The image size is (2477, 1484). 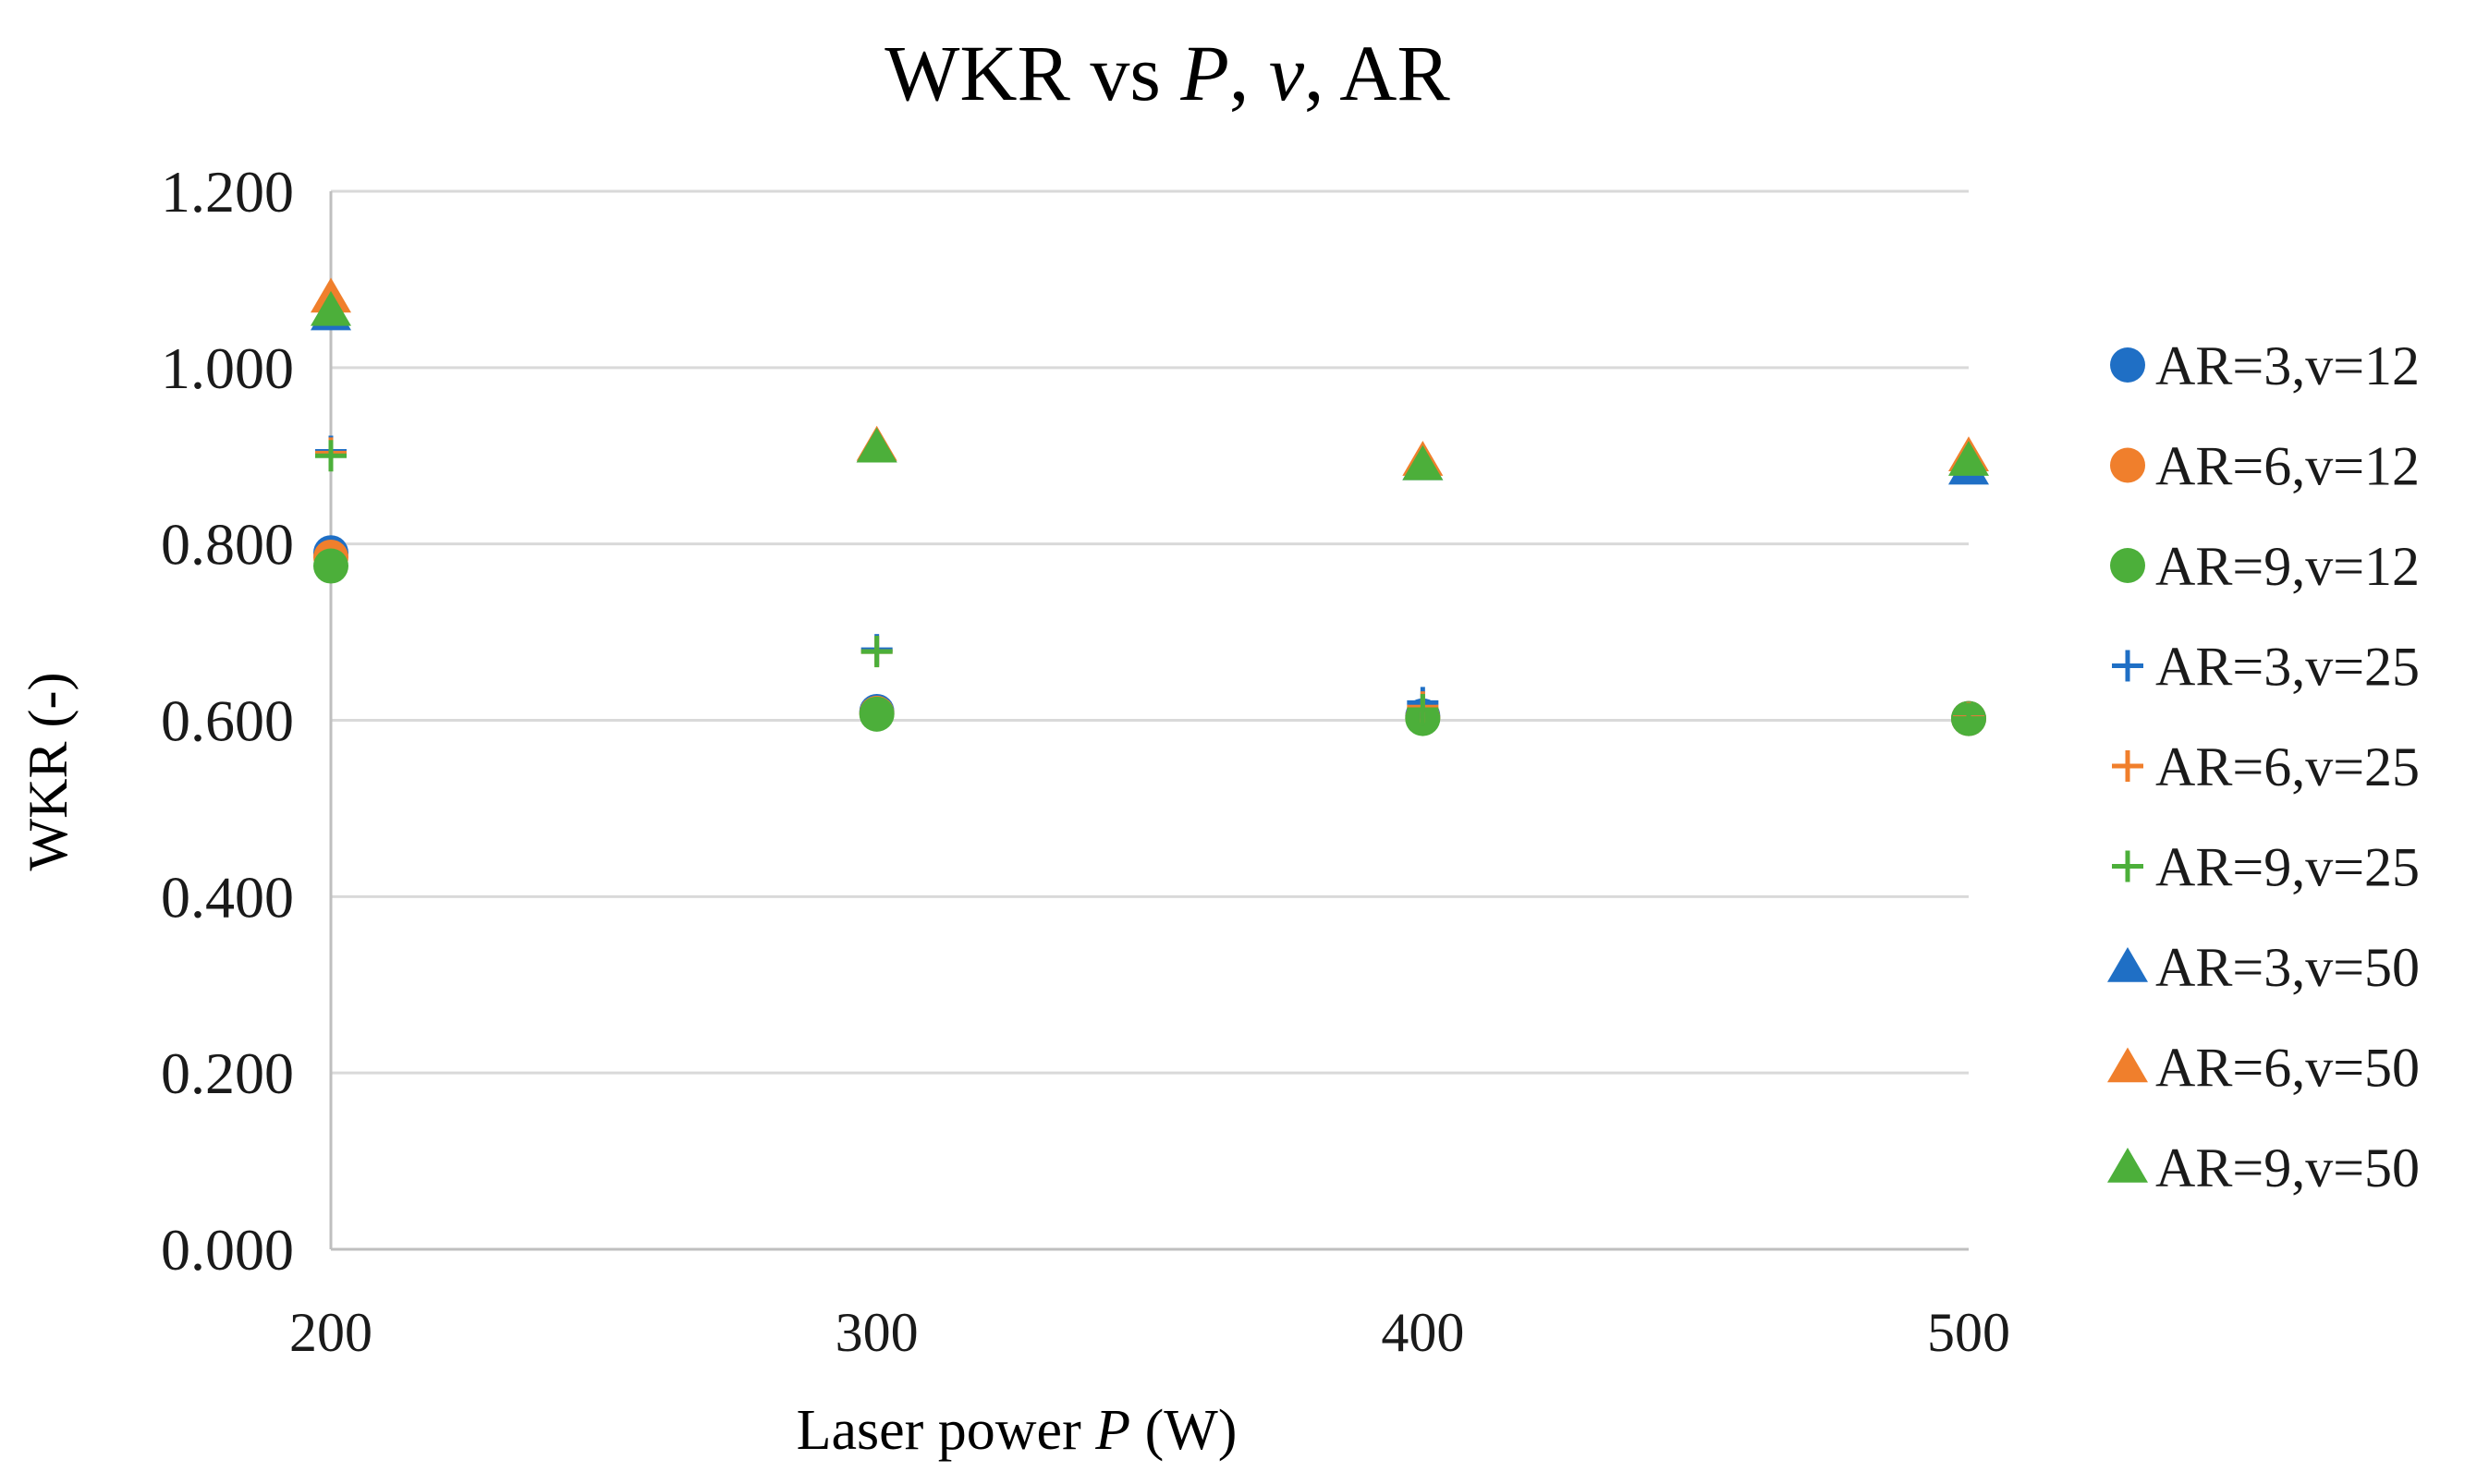 What do you see at coordinates (2287, 365) in the screenshot?
I see `legend-label: AR=3,v=12` at bounding box center [2287, 365].